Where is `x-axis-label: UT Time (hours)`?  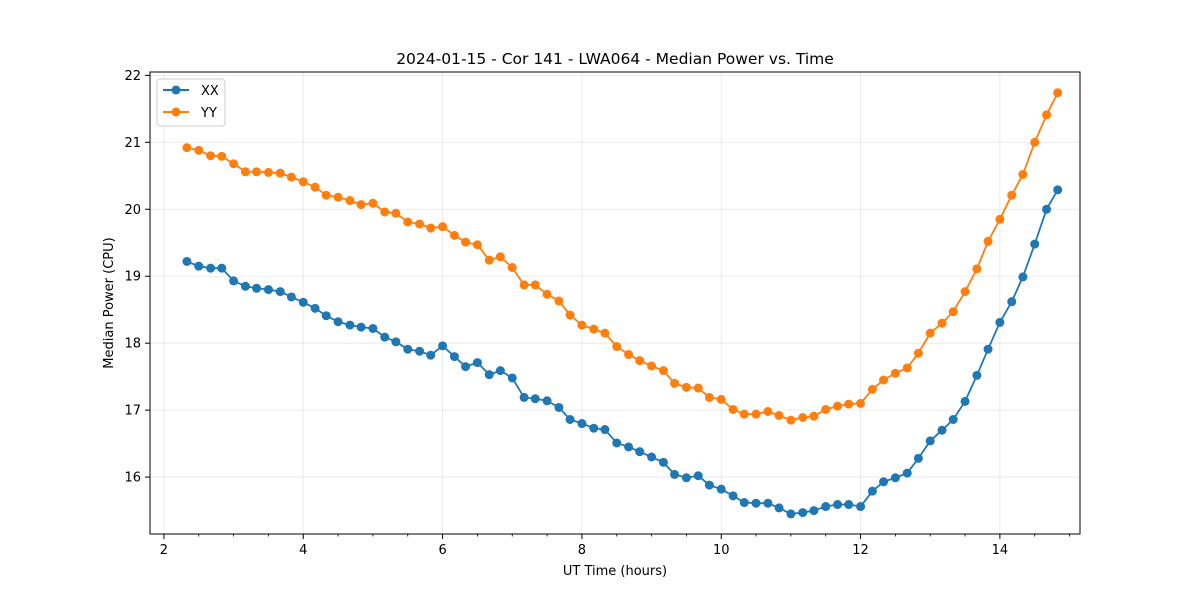 x-axis-label: UT Time (hours) is located at coordinates (615, 571).